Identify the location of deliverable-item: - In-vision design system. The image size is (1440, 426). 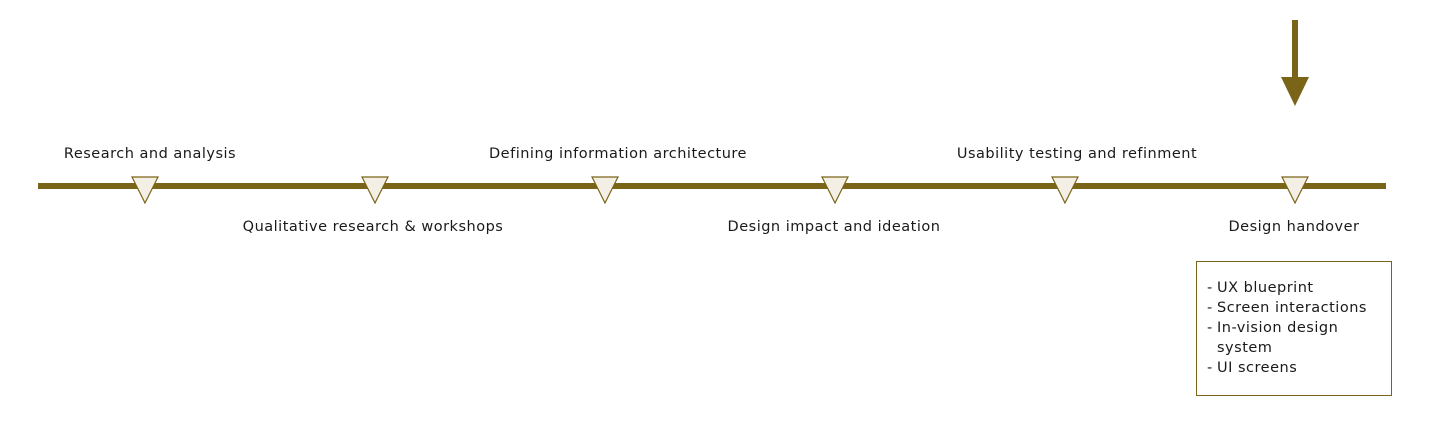
(1294, 338).